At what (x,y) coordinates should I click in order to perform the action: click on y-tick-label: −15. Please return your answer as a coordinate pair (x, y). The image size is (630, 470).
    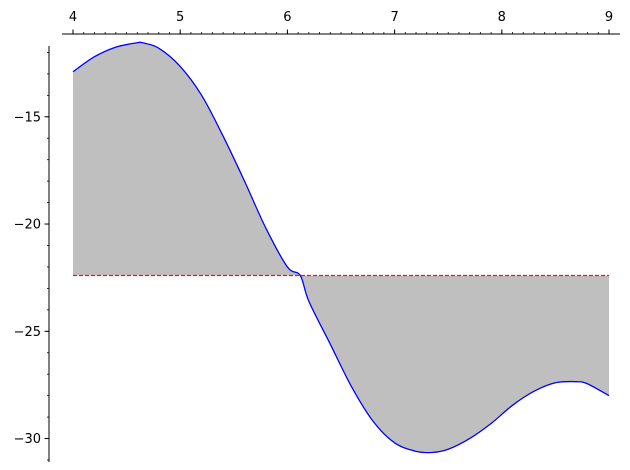
    Looking at the image, I should click on (27, 117).